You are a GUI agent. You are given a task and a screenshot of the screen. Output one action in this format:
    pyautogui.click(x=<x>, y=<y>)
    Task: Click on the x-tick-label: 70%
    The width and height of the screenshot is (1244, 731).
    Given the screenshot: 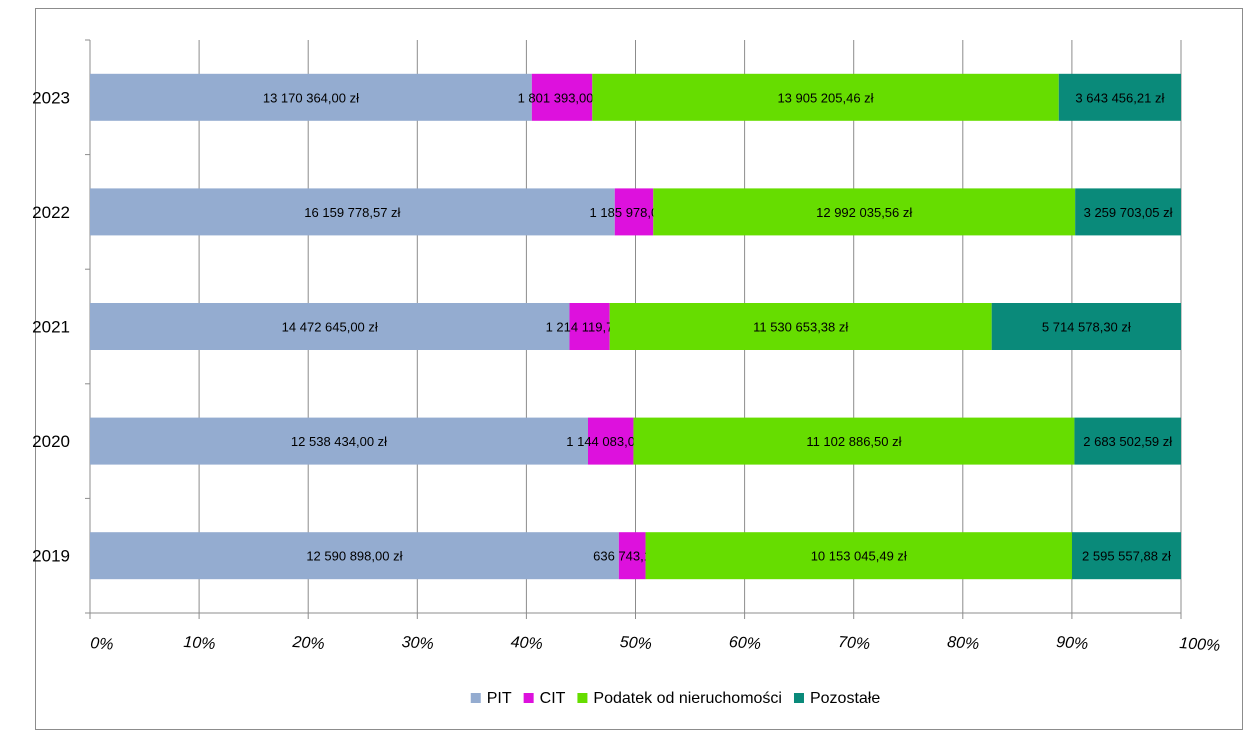 What is the action you would take?
    pyautogui.click(x=853, y=643)
    